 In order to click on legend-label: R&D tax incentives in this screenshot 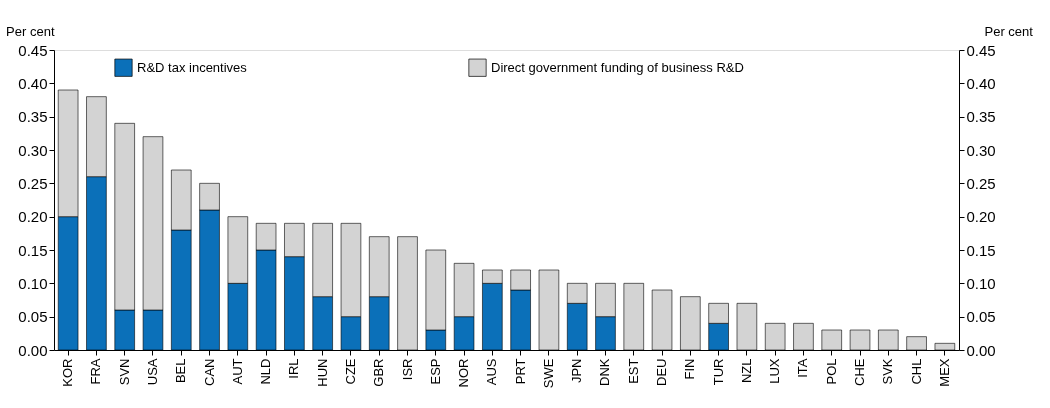, I will do `click(192, 67)`.